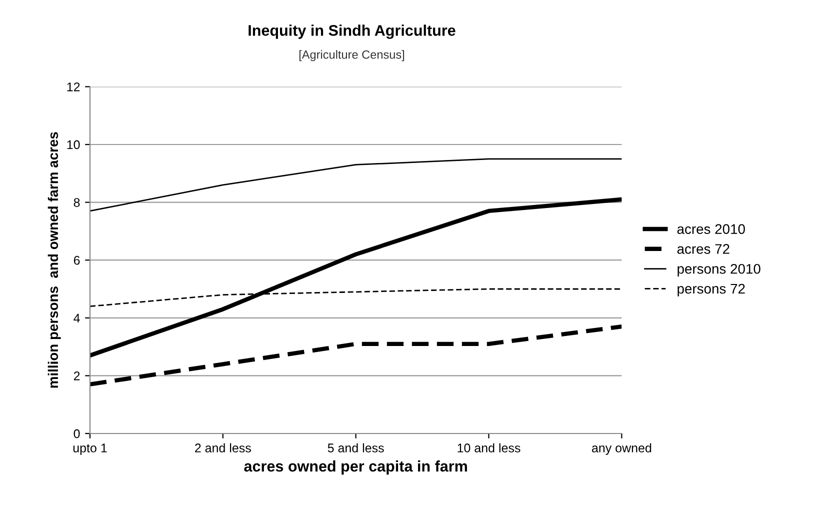  What do you see at coordinates (489, 447) in the screenshot?
I see `x-tick-label: 10 and less` at bounding box center [489, 447].